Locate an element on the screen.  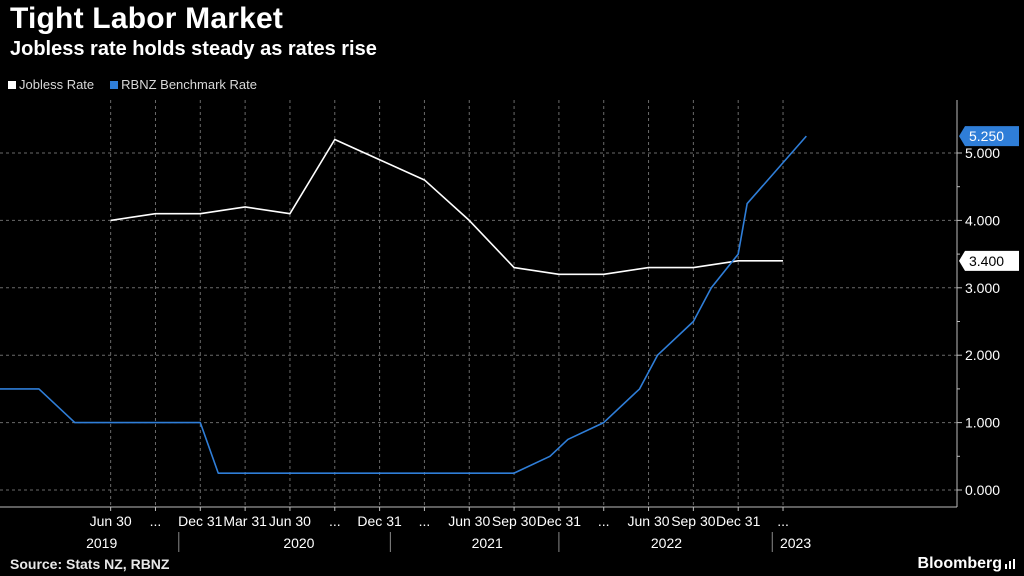
brand-name: Bloomberg is located at coordinates (959, 563).